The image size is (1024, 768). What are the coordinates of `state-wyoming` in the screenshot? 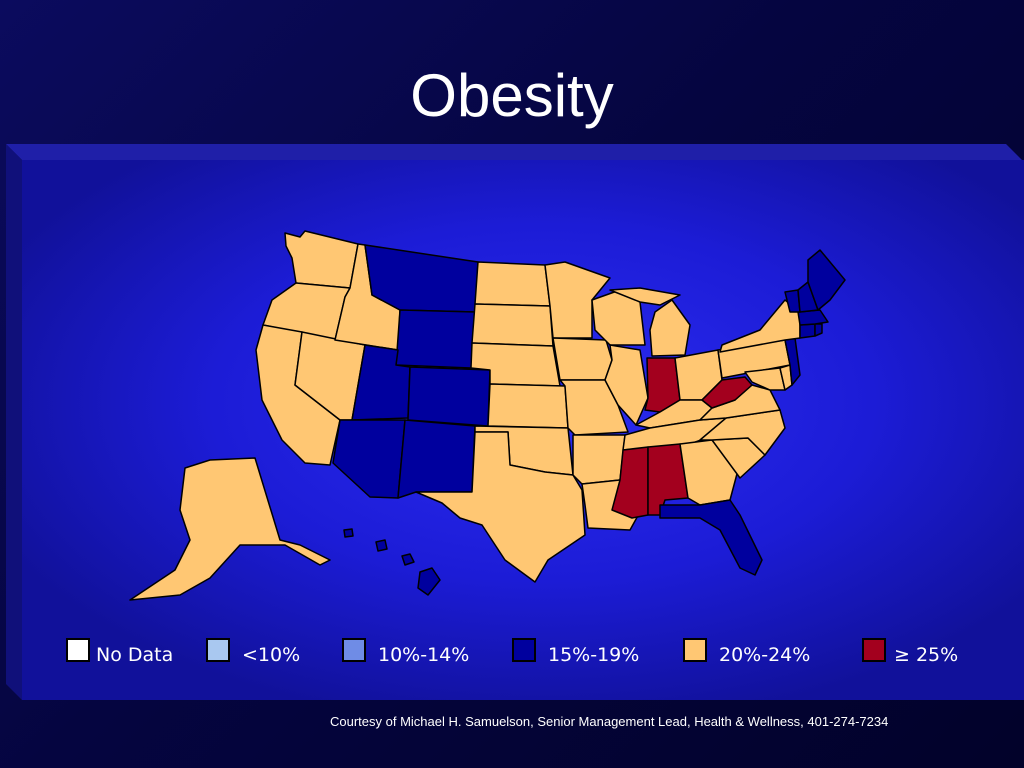 It's located at (435, 339).